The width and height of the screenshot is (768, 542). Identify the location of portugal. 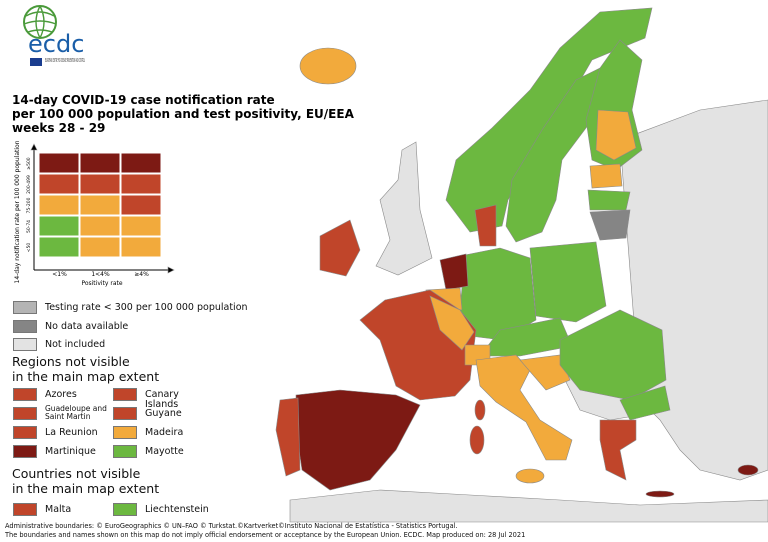
(288, 437).